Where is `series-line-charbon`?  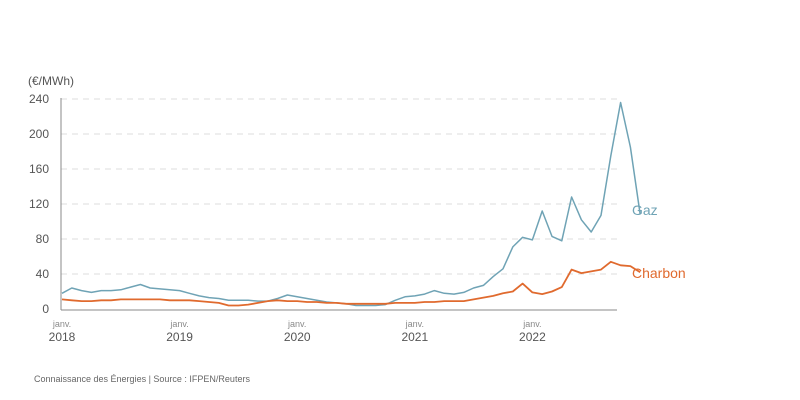 series-line-charbon is located at coordinates (351, 283).